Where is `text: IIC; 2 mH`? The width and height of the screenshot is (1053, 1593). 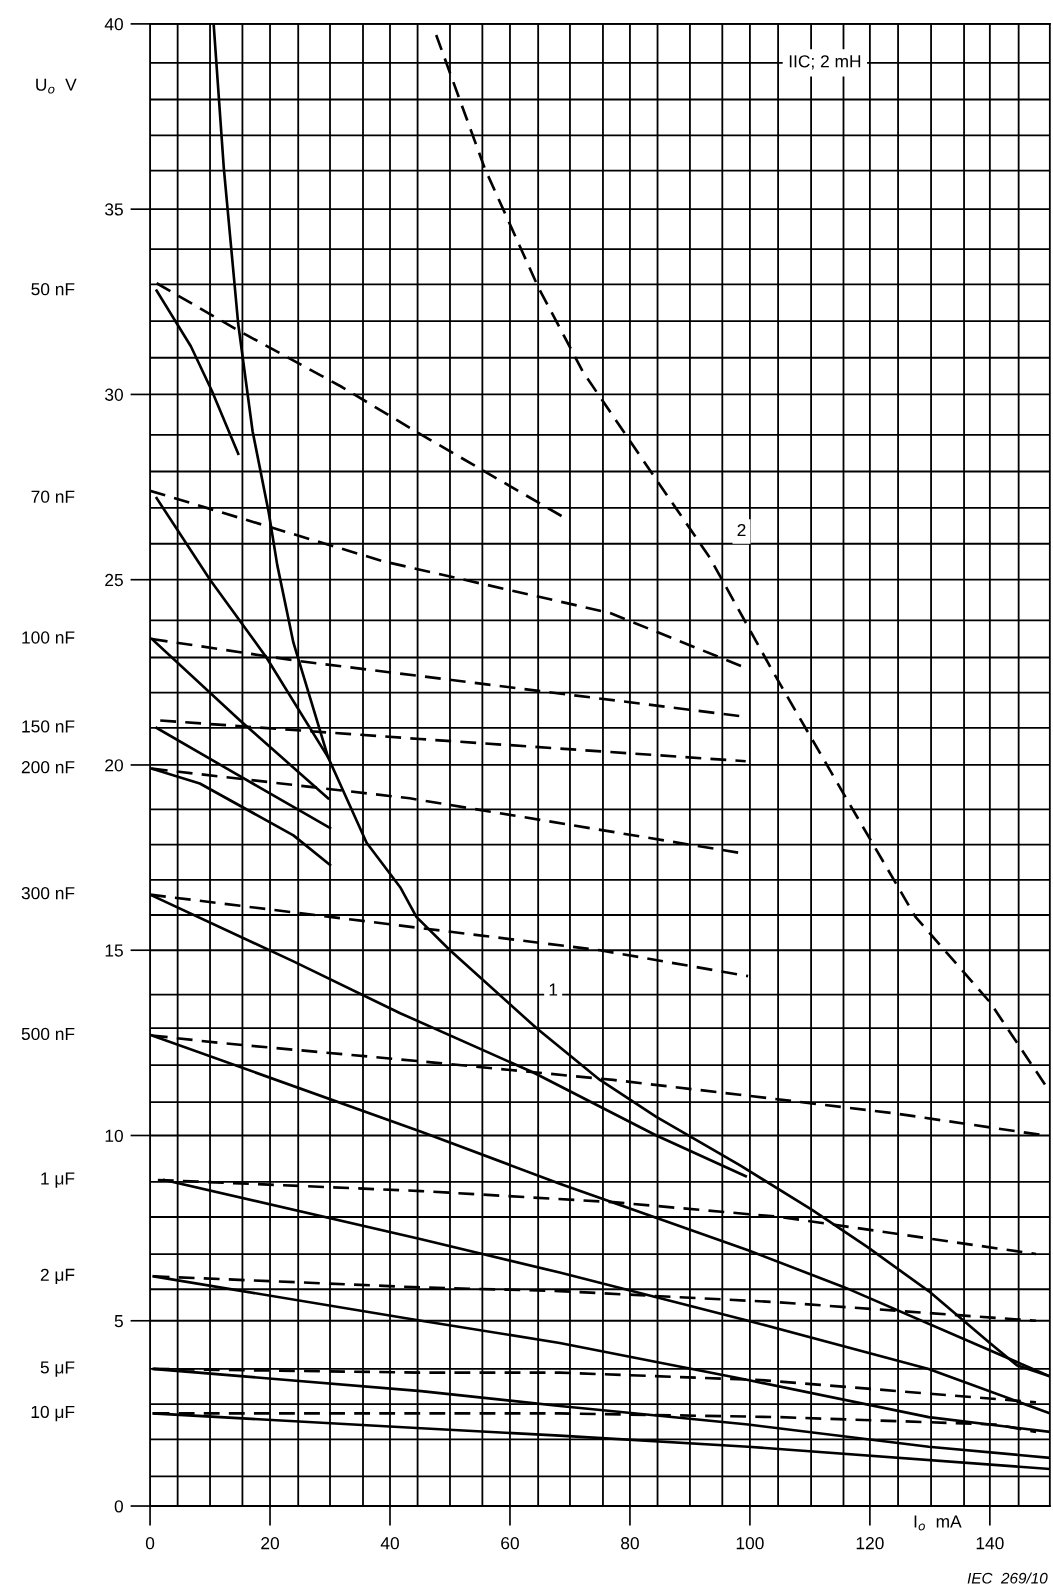
text: IIC; 2 mH is located at coordinates (825, 62).